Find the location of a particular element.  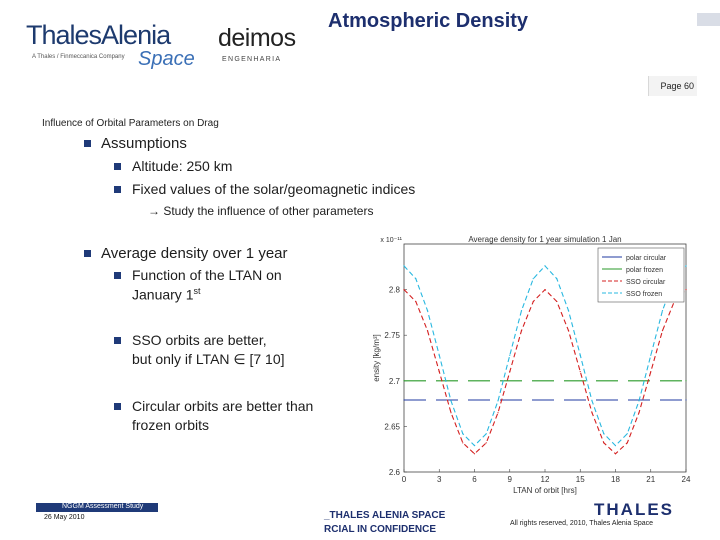

legend-label: SSO circular is located at coordinates (646, 282).